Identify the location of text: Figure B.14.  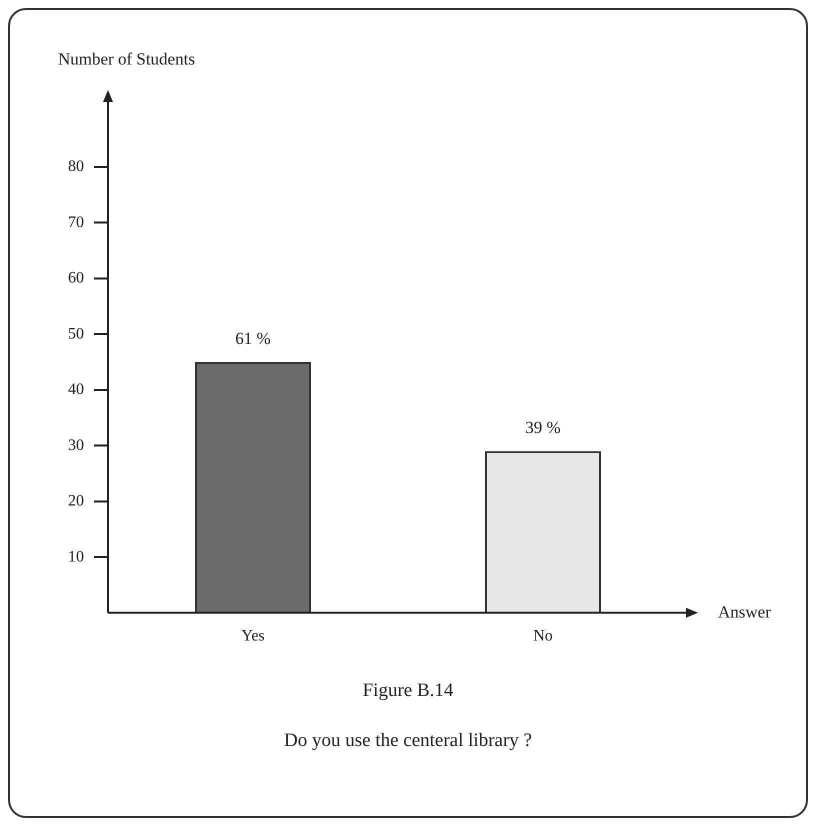
(408, 691).